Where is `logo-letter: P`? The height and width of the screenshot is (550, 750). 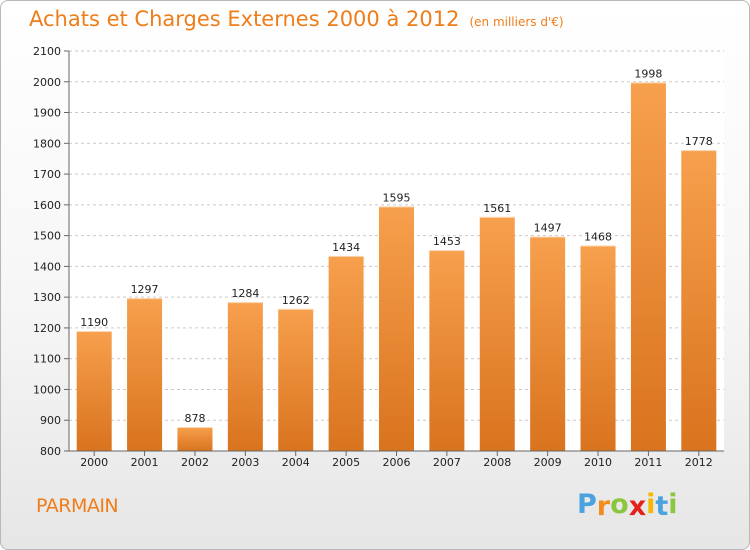
logo-letter: P is located at coordinates (587, 504).